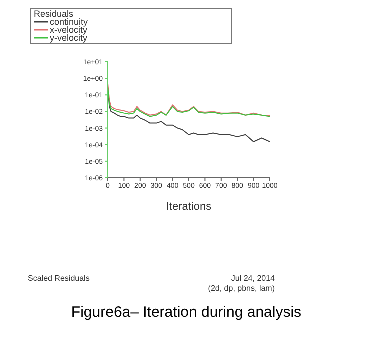  I want to click on legend-label: y-velocity, so click(69, 38).